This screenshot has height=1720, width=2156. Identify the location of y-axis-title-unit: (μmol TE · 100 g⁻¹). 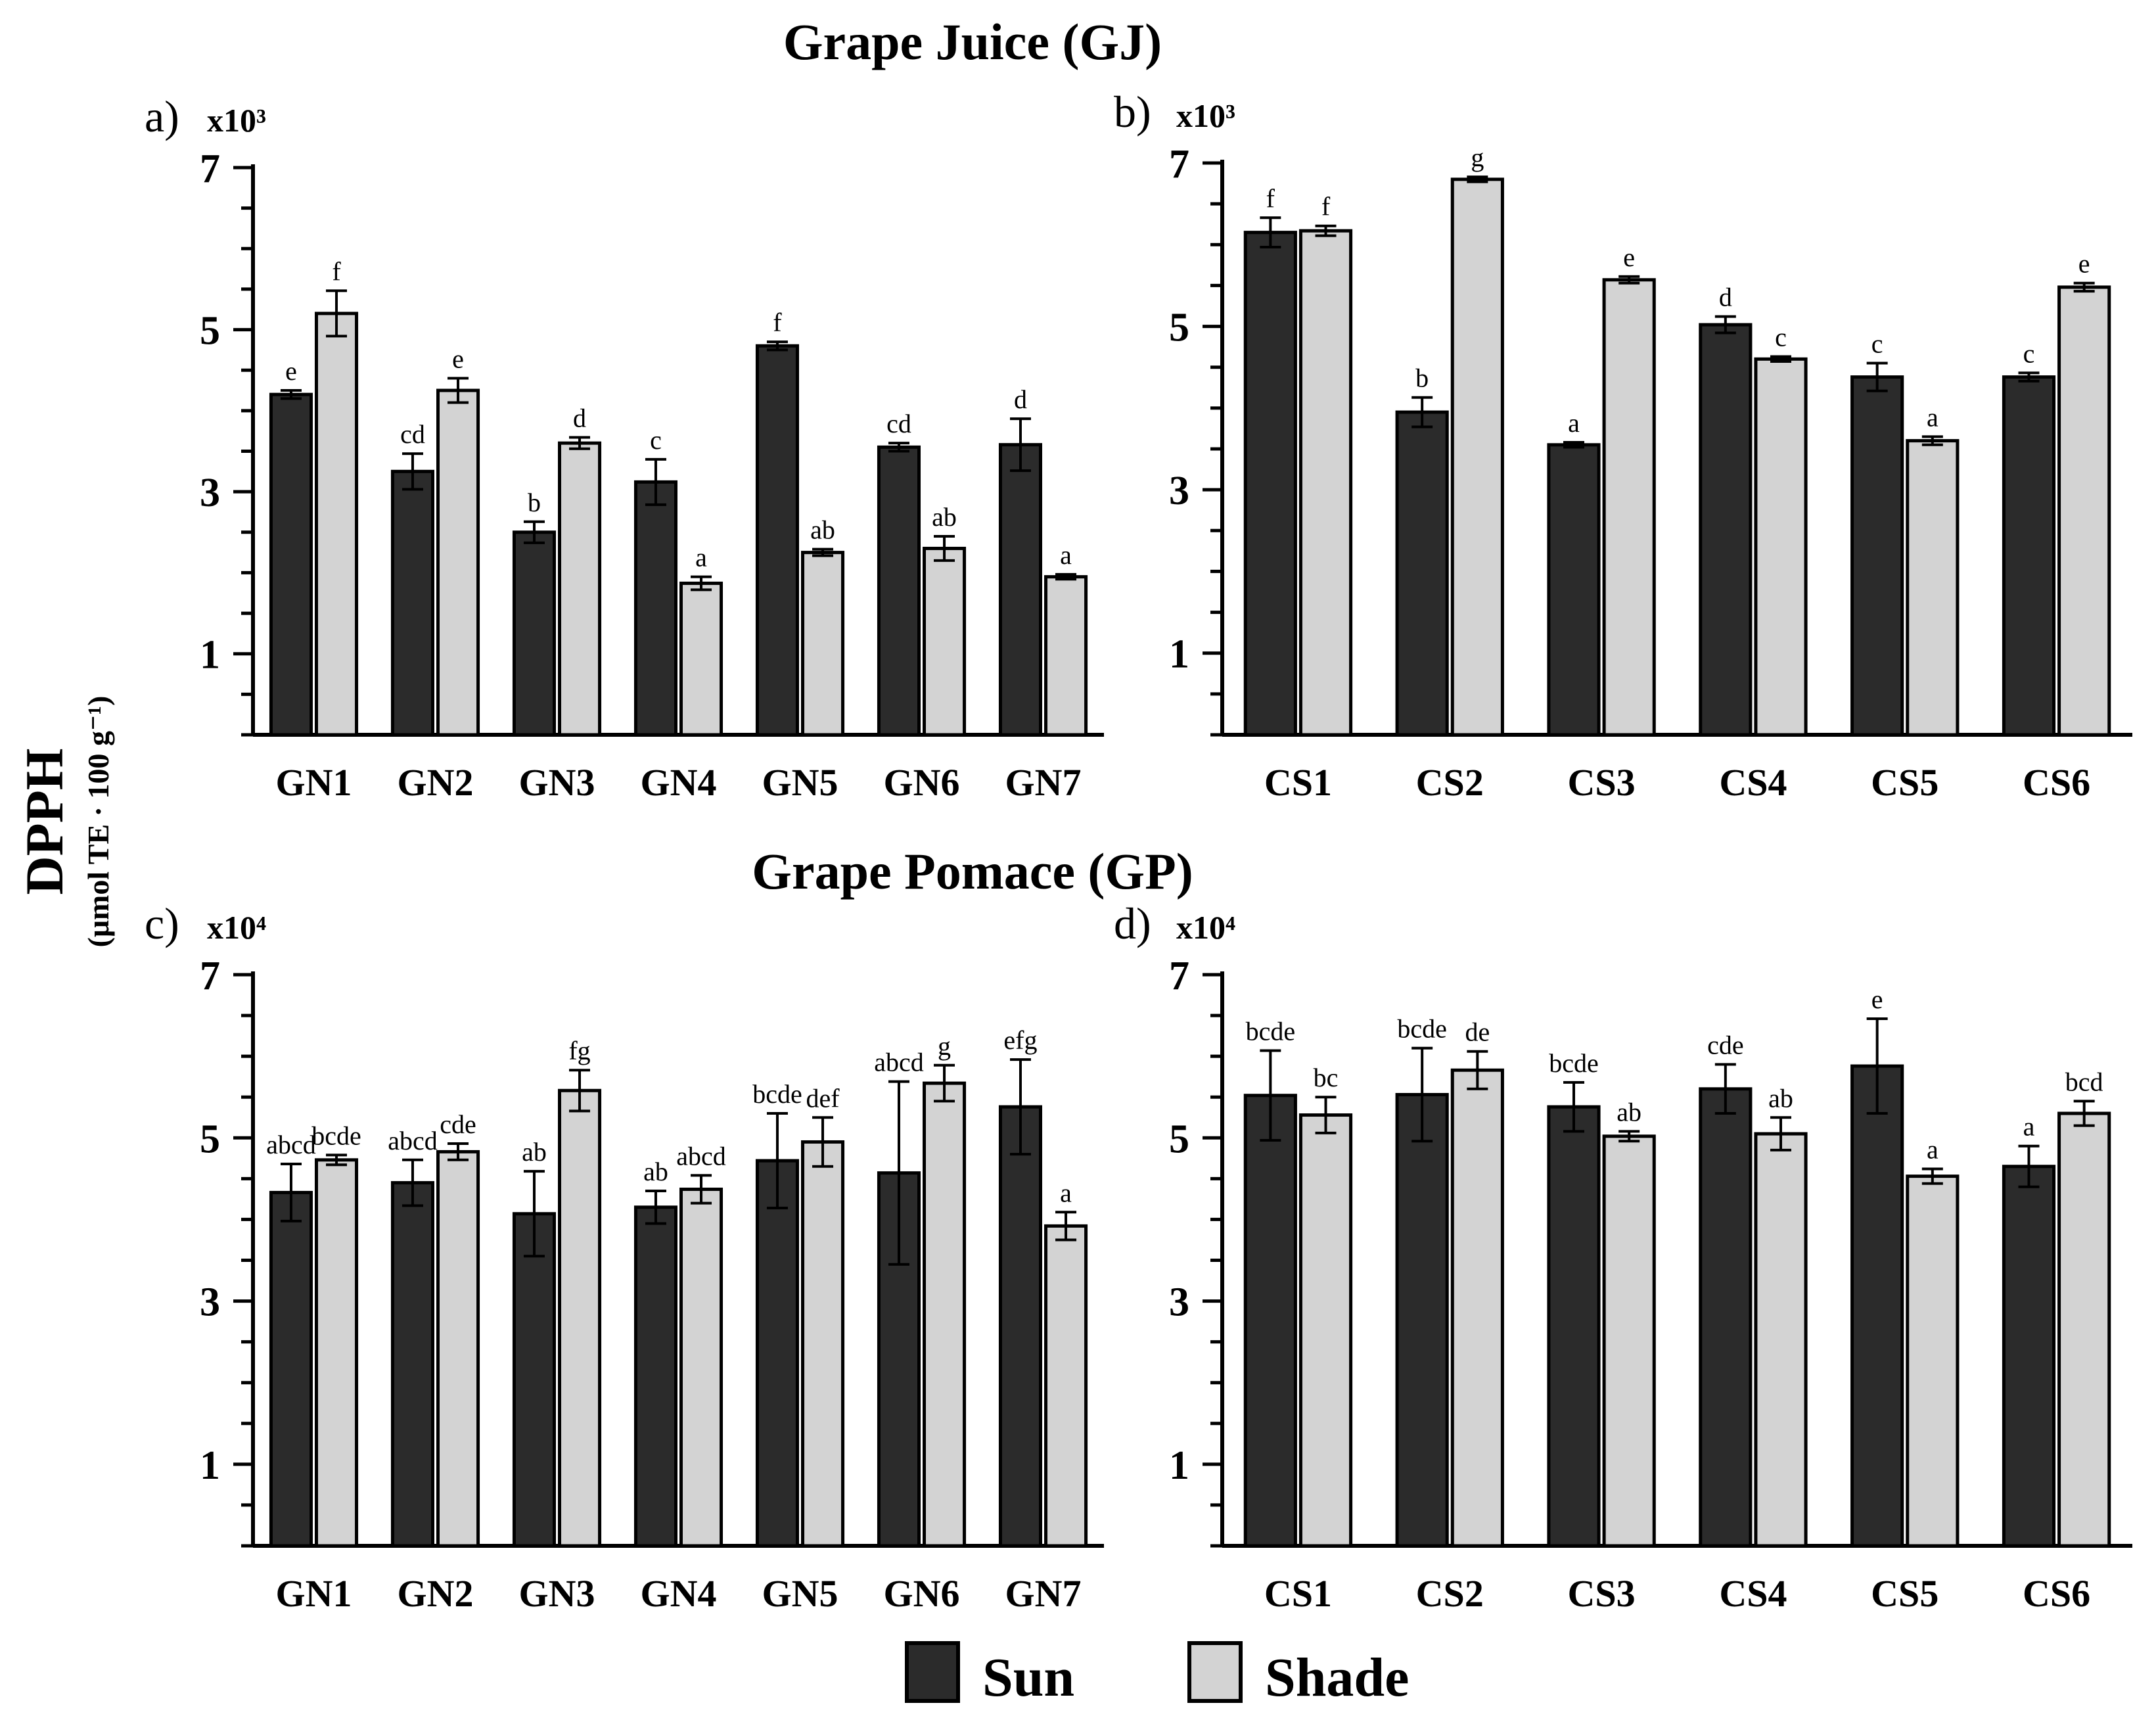
(98, 822).